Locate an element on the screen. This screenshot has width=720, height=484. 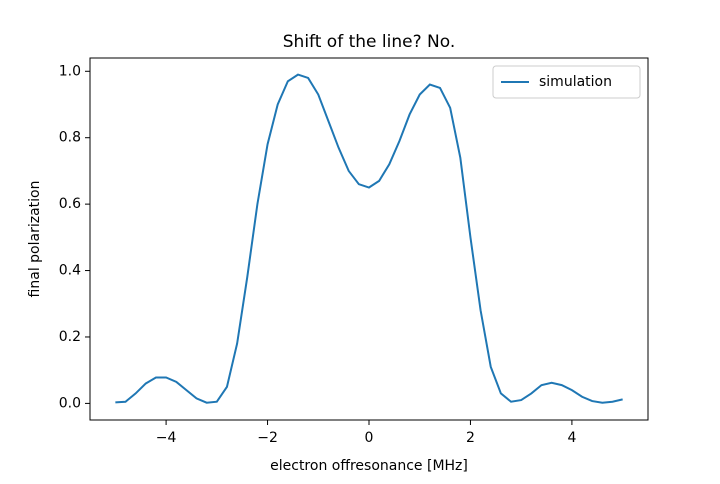
legend-label: simulation is located at coordinates (575, 82).